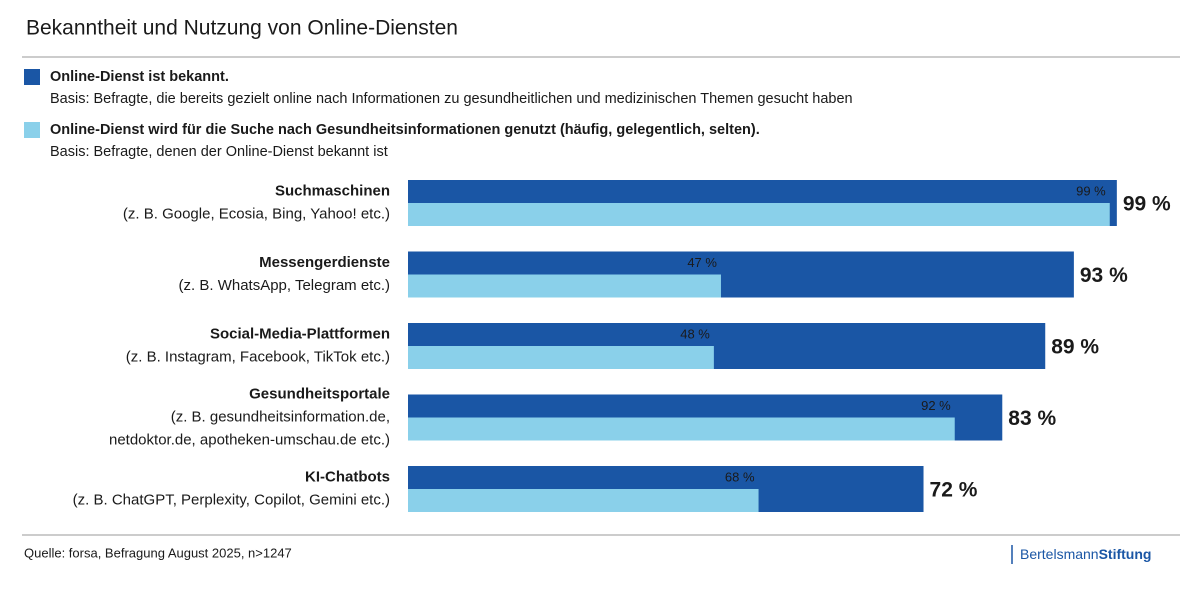 The width and height of the screenshot is (1200, 596). What do you see at coordinates (319, 393) in the screenshot?
I see `category-label: Gesundheitsportale` at bounding box center [319, 393].